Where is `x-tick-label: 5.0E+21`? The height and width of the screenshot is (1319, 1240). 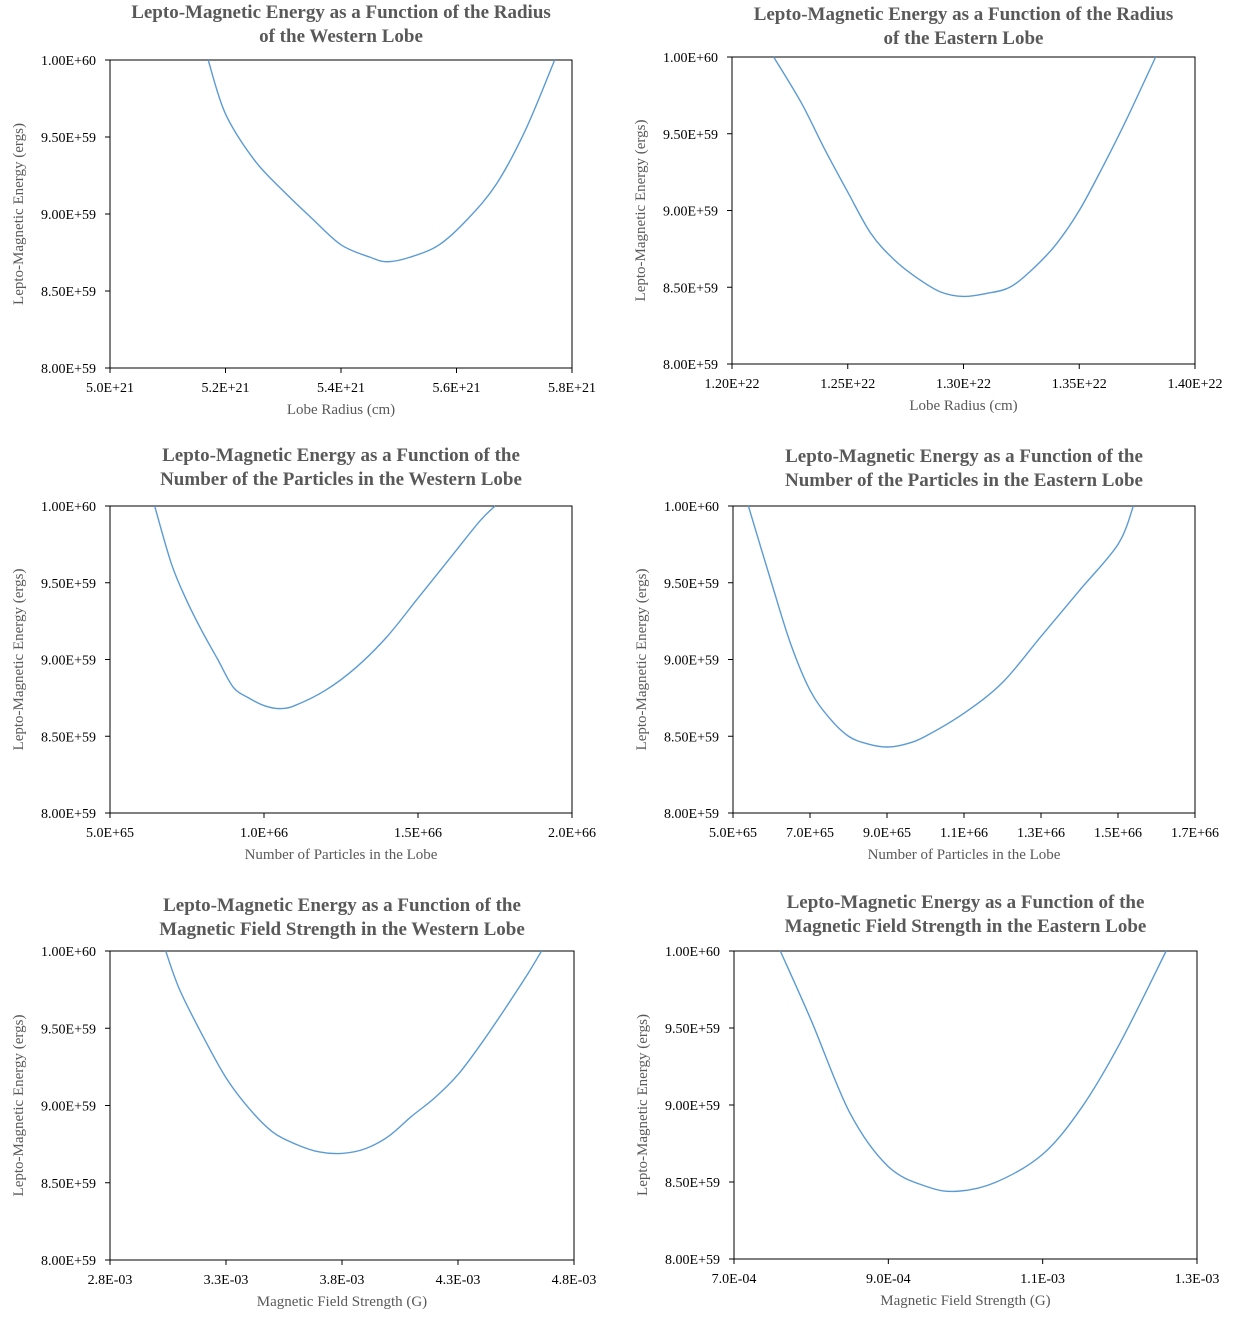 x-tick-label: 5.0E+21 is located at coordinates (110, 388).